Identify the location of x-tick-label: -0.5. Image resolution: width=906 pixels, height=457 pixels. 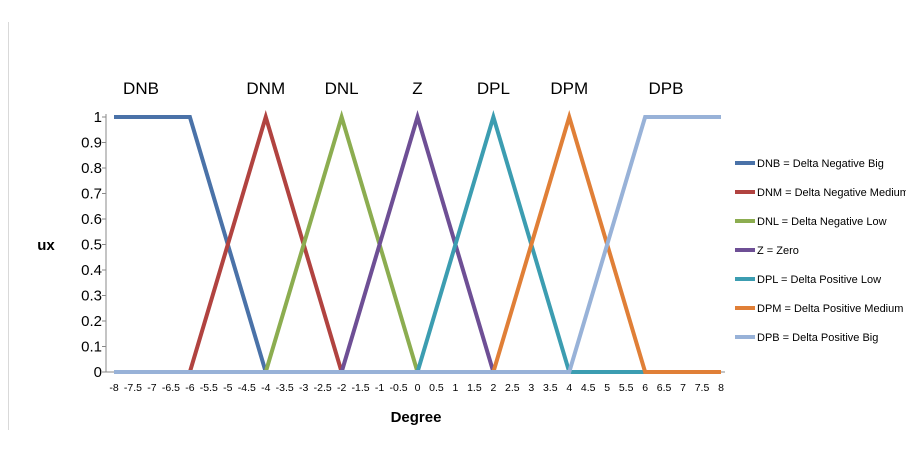
(398, 388).